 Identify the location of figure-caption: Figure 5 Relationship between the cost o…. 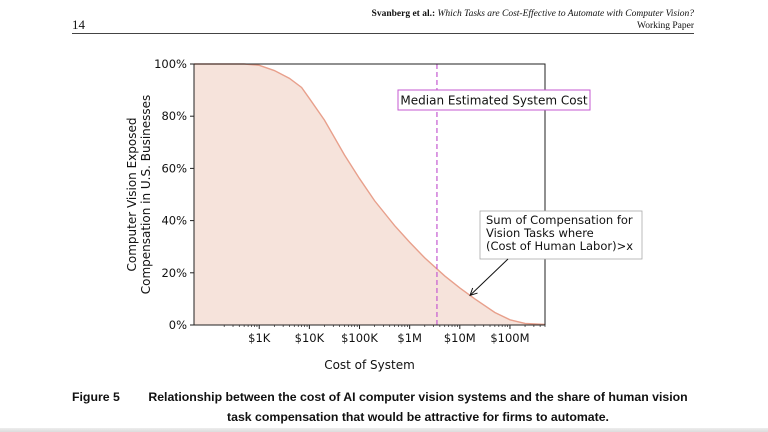
(387, 407).